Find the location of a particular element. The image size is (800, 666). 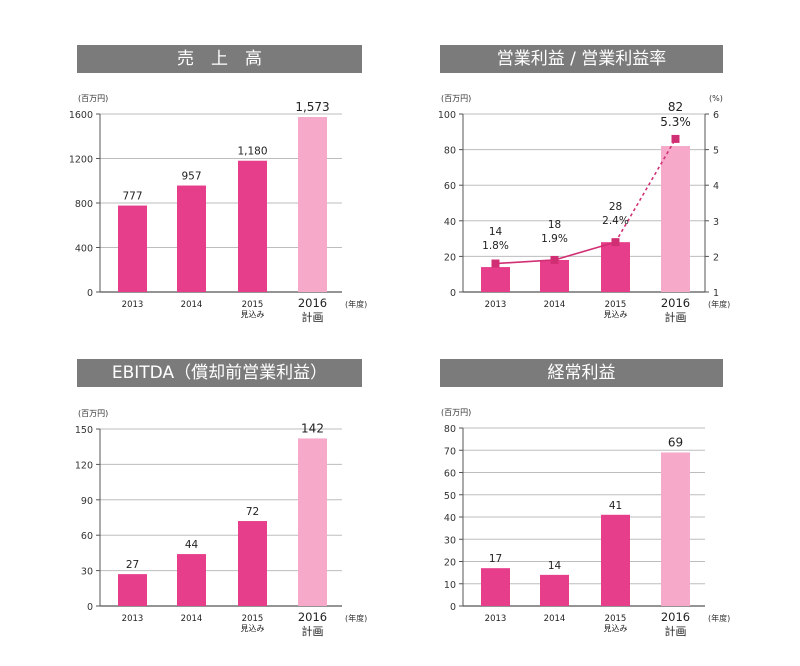

y-tick-label: 400 is located at coordinates (84, 249).